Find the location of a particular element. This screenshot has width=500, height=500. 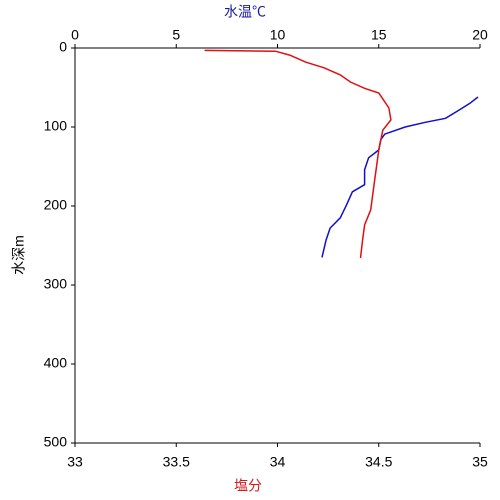

y-tick-label: 500 is located at coordinates (56, 442).